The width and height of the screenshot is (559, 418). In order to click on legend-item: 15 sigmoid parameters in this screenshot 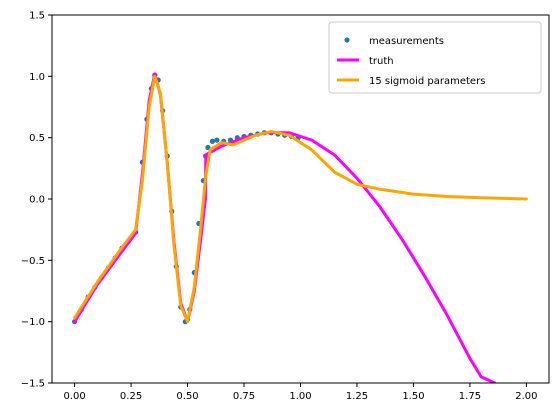, I will do `click(411, 81)`.